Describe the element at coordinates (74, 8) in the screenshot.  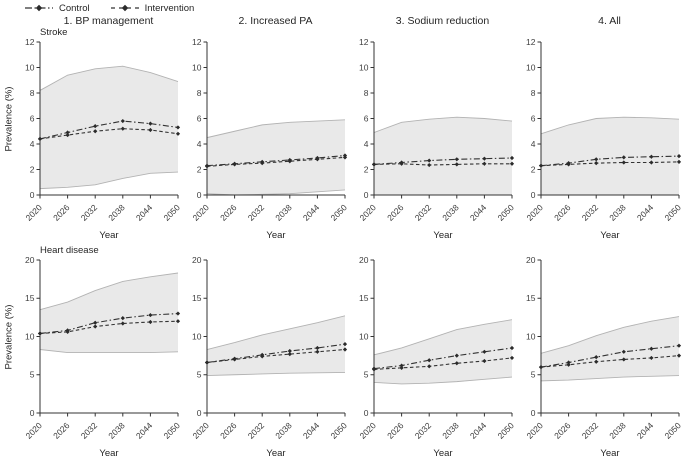
I see `legend-label-control: Control` at that location.